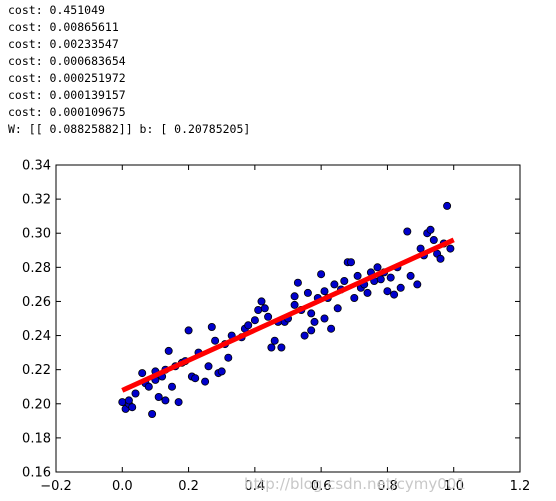  Describe the element at coordinates (36, 200) in the screenshot. I see `y-tick-label: 0.32` at that location.